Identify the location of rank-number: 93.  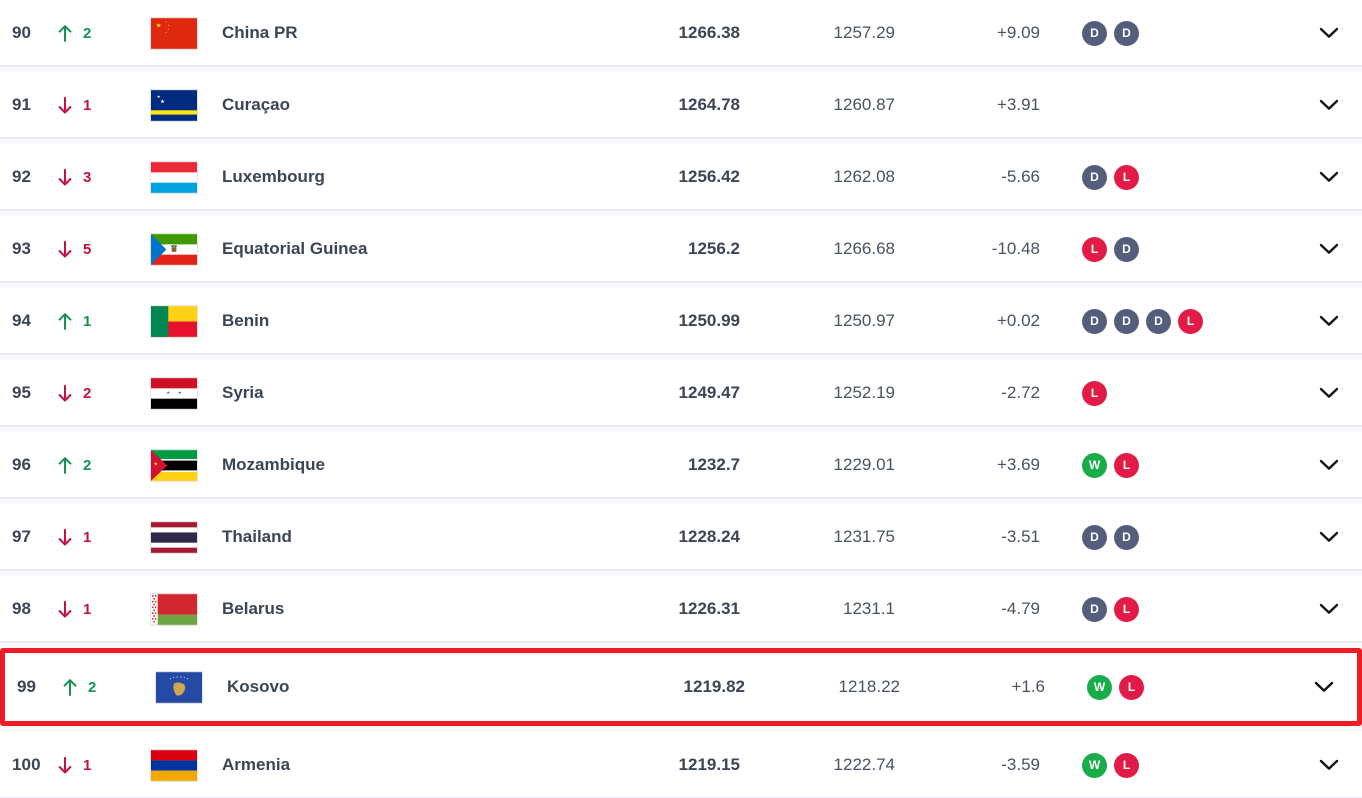
(22, 248).